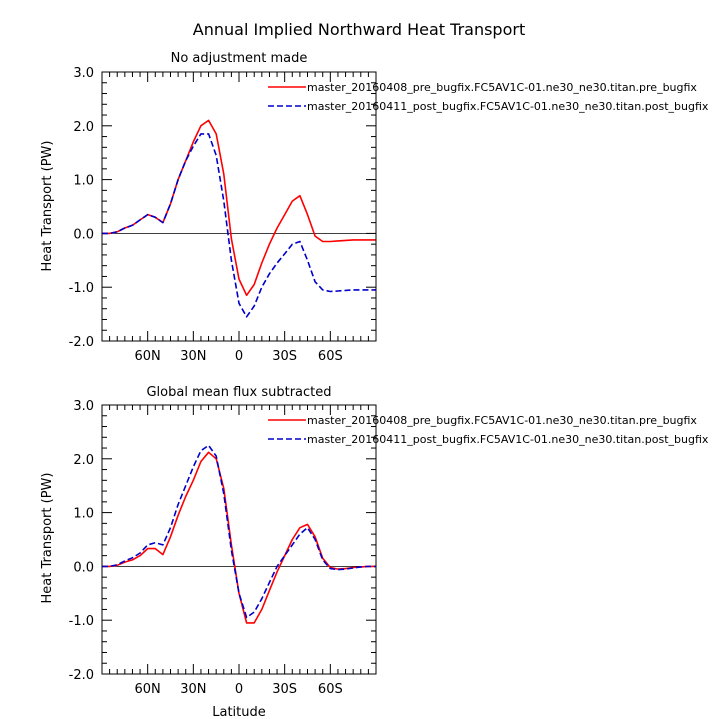  What do you see at coordinates (239, 712) in the screenshot?
I see `x-axis-label: Latitude` at bounding box center [239, 712].